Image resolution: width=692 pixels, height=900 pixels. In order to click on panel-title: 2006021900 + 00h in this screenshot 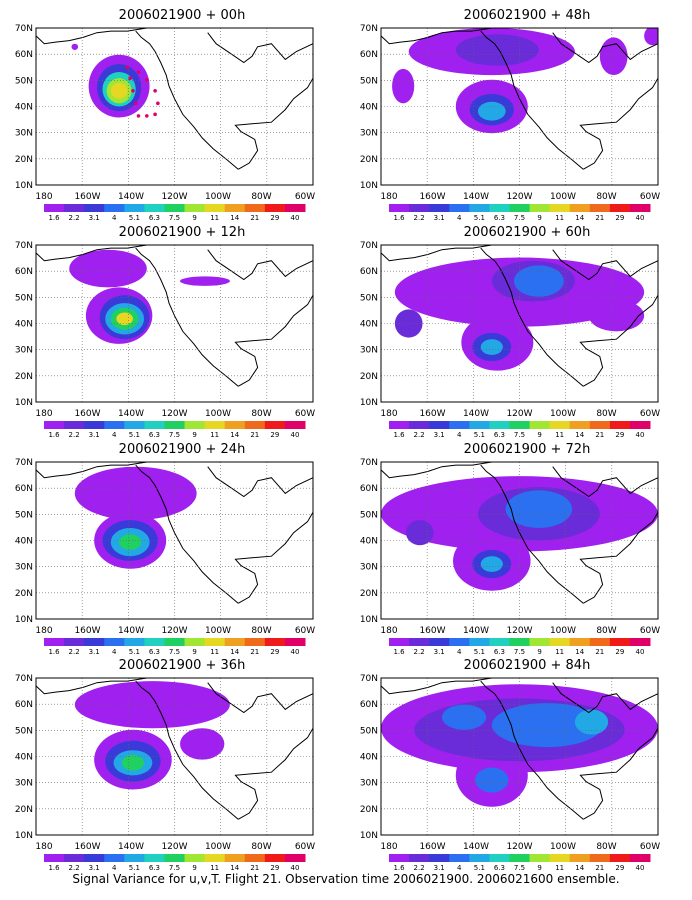, I will do `click(182, 15)`.